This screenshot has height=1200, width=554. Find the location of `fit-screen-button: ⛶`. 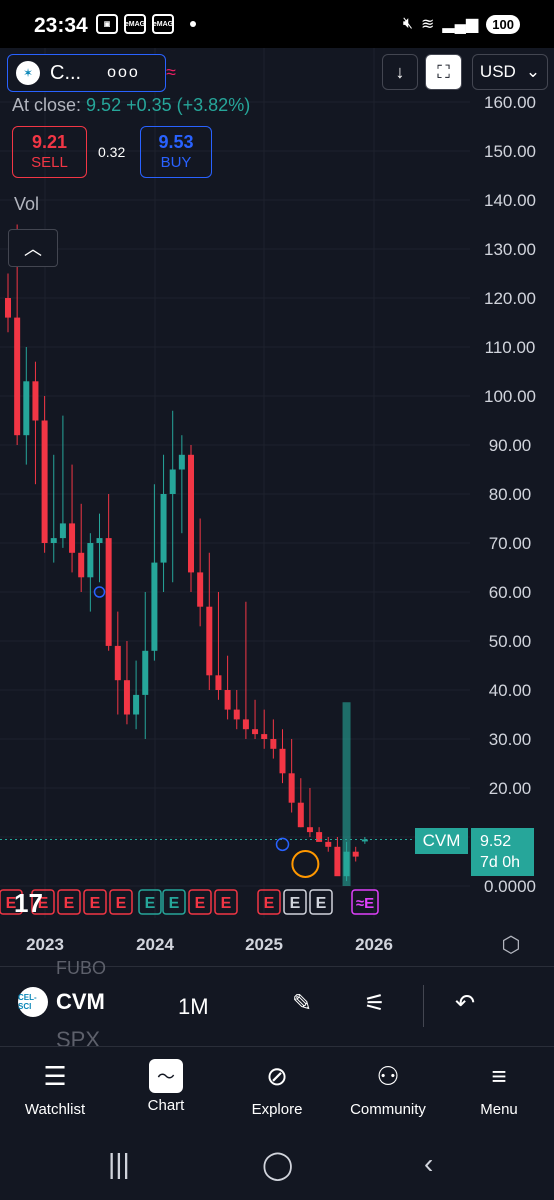

fit-screen-button: ⛶ is located at coordinates (443, 72).